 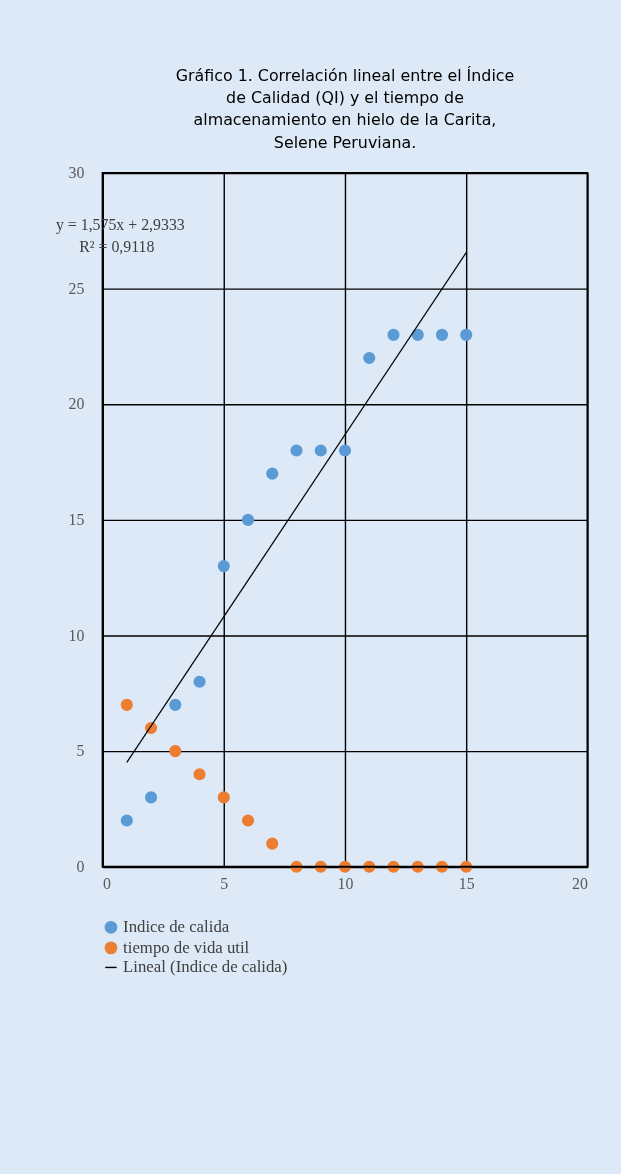 I want to click on y-tick-label: 5, so click(x=80, y=751).